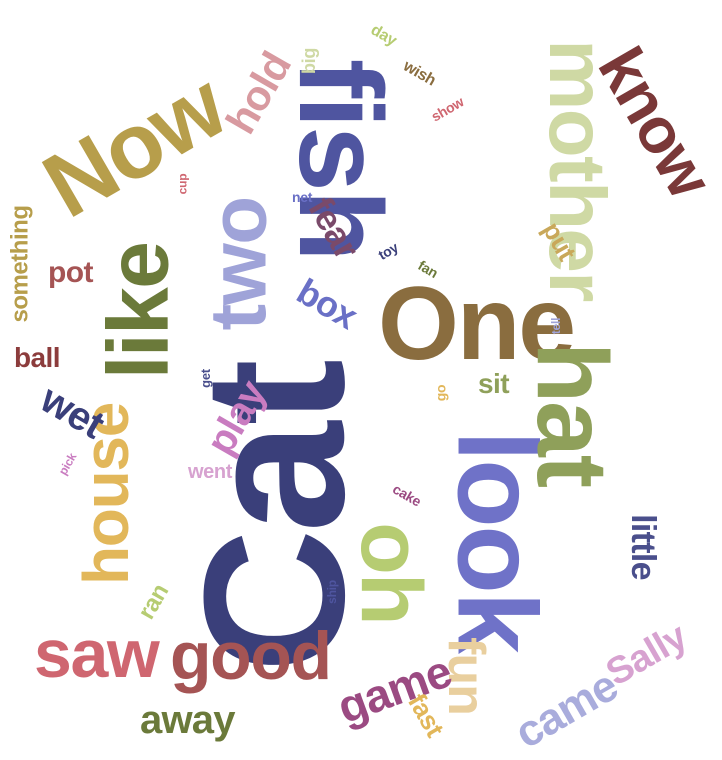  Describe the element at coordinates (205, 378) in the screenshot. I see `word-get: get` at that location.